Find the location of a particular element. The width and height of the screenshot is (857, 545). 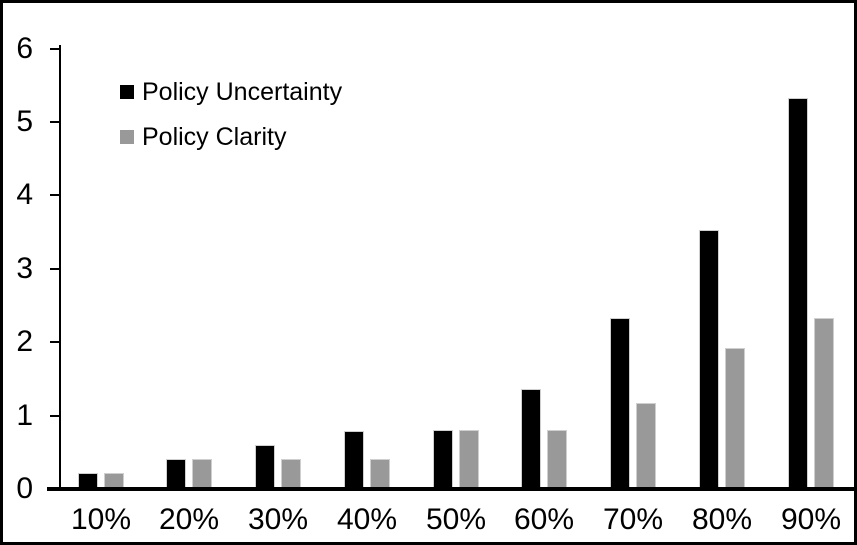

bar-policy-clarity-60% is located at coordinates (557, 458).